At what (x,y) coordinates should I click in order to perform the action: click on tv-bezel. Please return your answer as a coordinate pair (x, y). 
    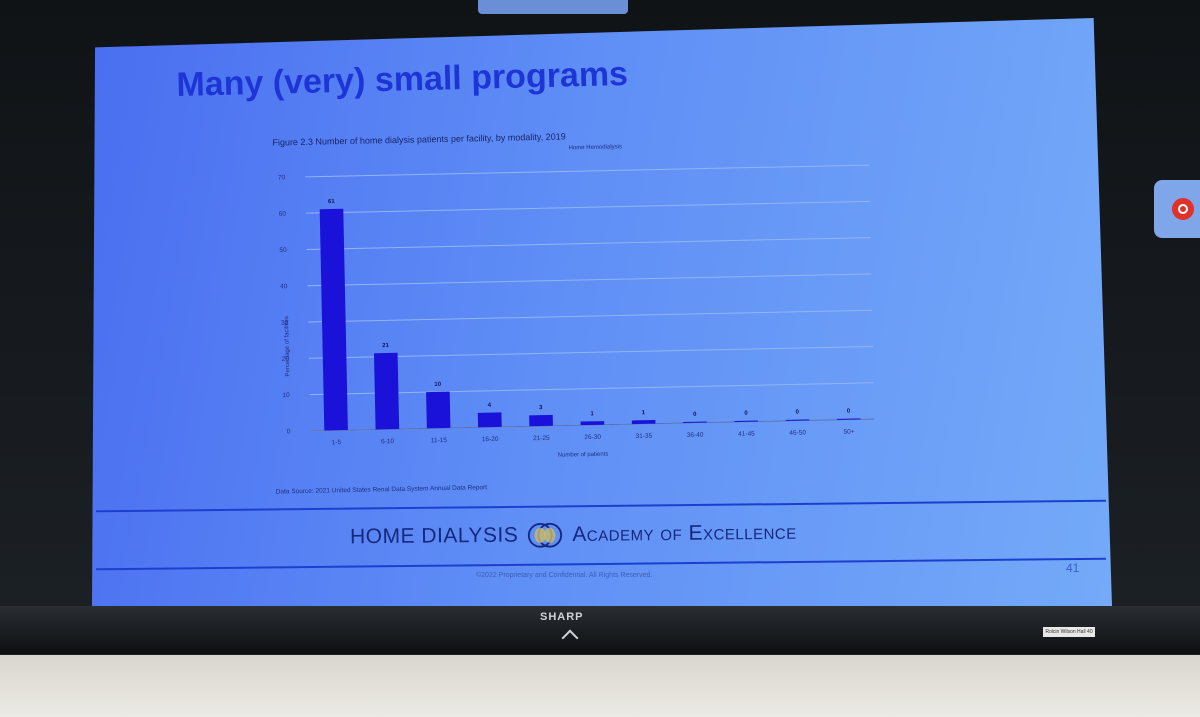
    Looking at the image, I should click on (600, 630).